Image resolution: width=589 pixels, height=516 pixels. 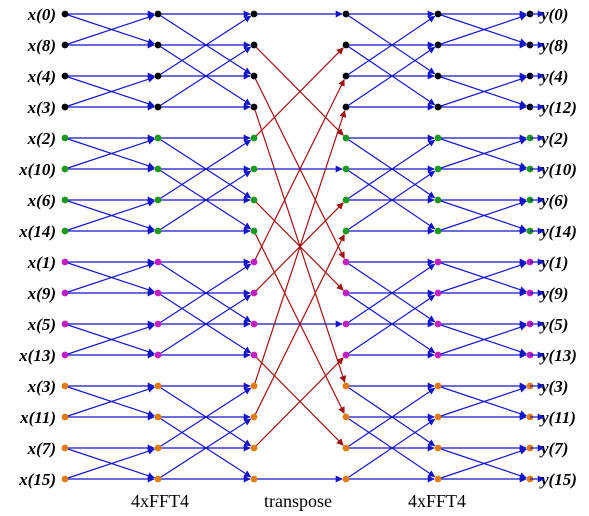 I want to click on output-label: y(13), so click(x=558, y=355).